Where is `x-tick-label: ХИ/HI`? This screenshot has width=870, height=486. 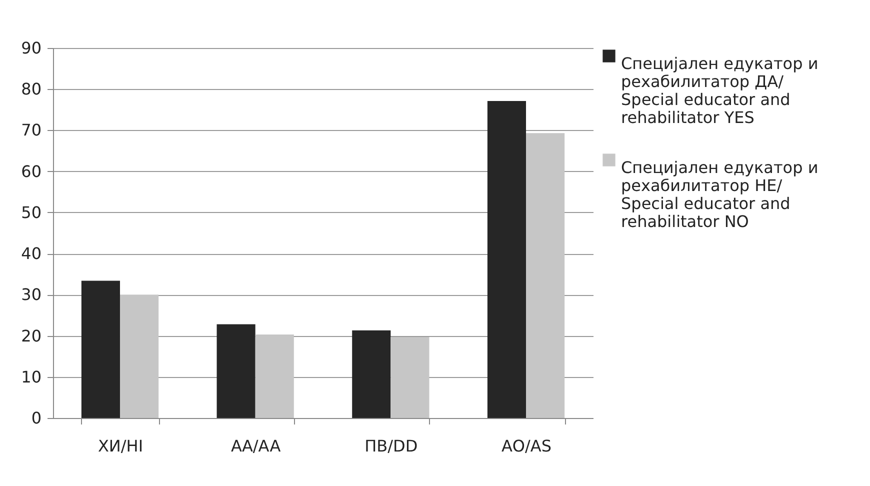 x-tick-label: ХИ/HI is located at coordinates (121, 446).